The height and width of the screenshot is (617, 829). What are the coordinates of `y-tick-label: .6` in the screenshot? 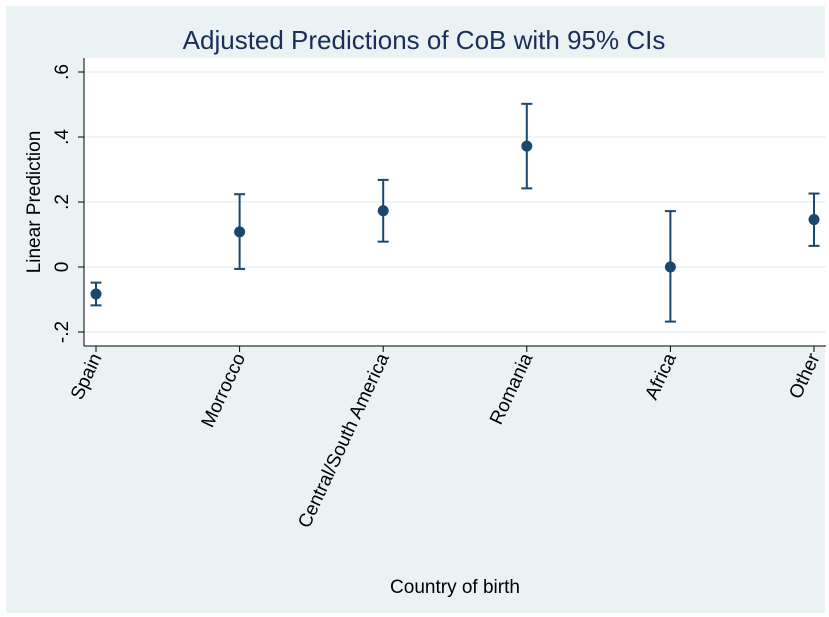 It's located at (62, 72).